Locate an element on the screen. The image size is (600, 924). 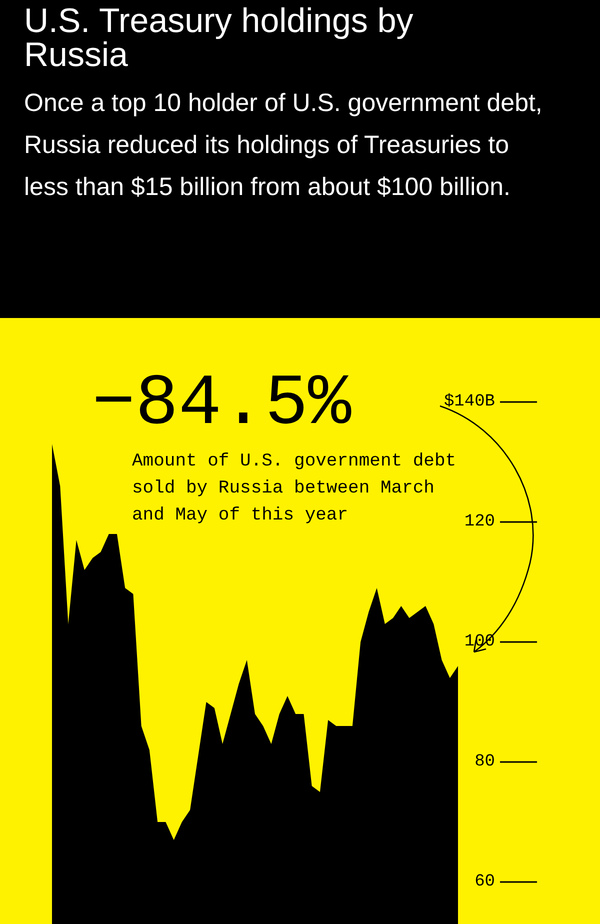
y-tick-label: 80 is located at coordinates (484, 762).